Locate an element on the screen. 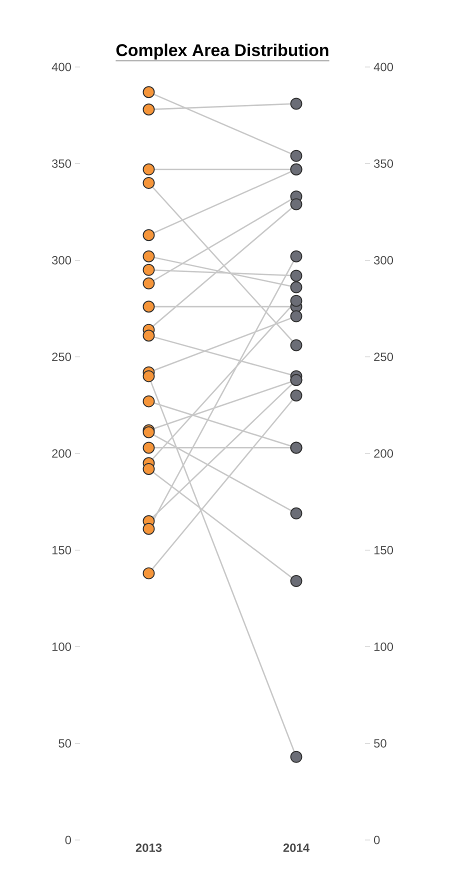 This screenshot has width=476, height=890. y-tick-label: 50 is located at coordinates (65, 743).